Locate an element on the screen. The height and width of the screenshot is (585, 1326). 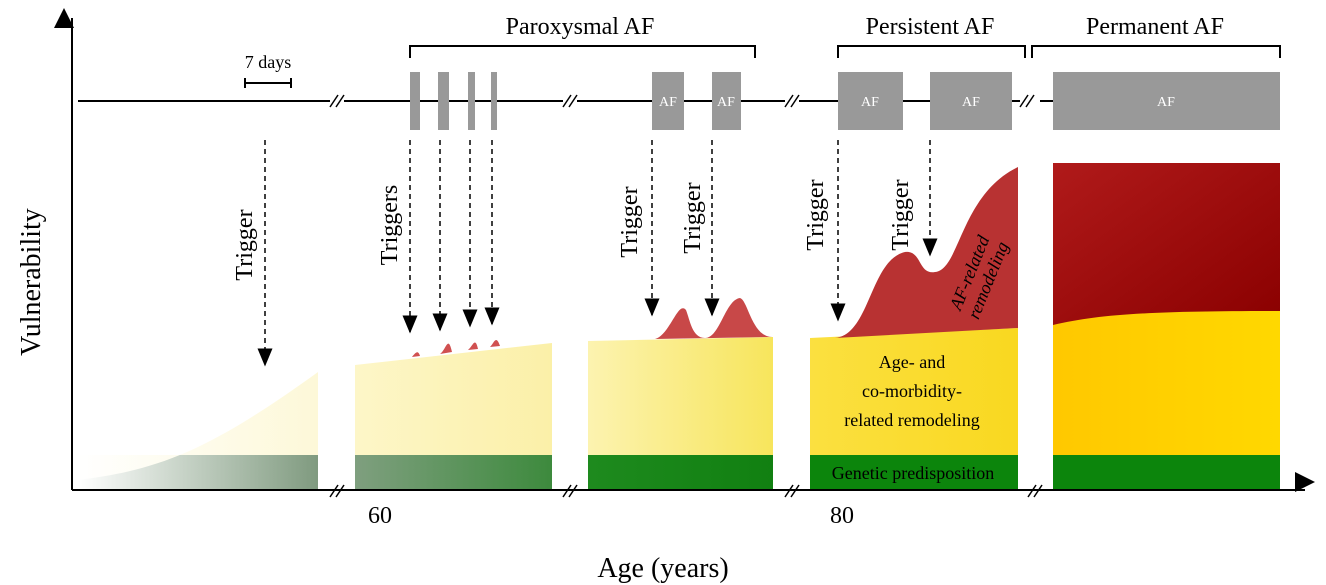
timeline-breaks is located at coordinates (682, 101).